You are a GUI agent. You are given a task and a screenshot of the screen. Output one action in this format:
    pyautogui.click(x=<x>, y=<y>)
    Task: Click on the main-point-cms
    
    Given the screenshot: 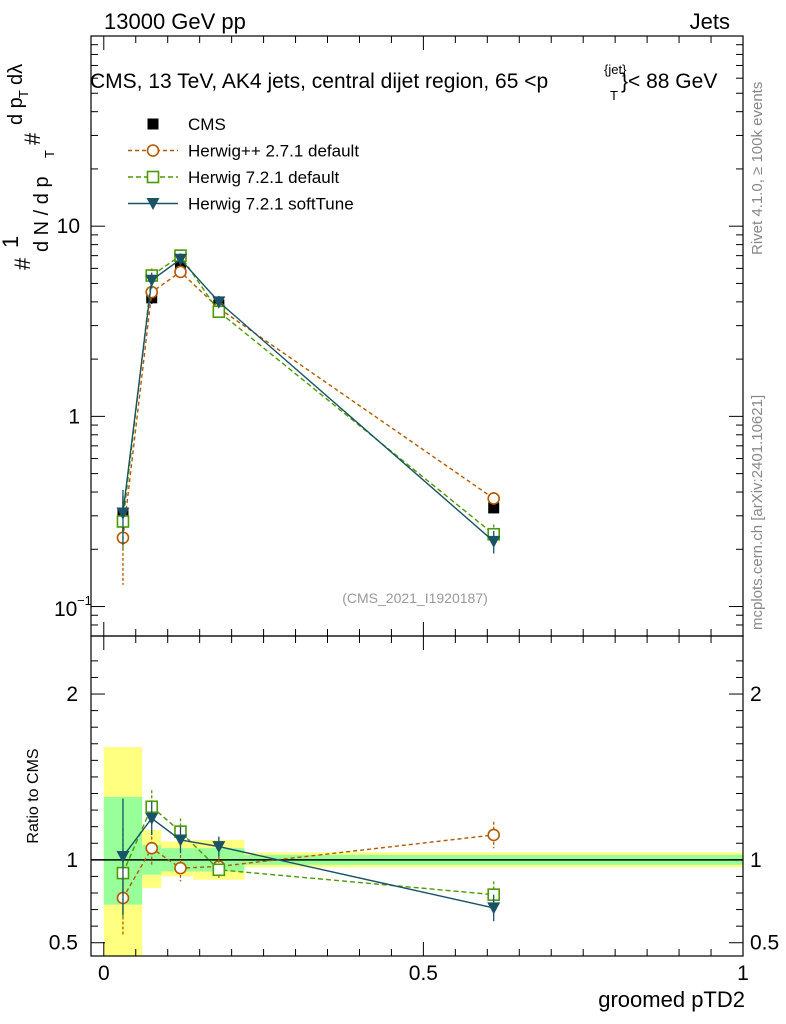 What is the action you would take?
    pyautogui.click(x=494, y=508)
    